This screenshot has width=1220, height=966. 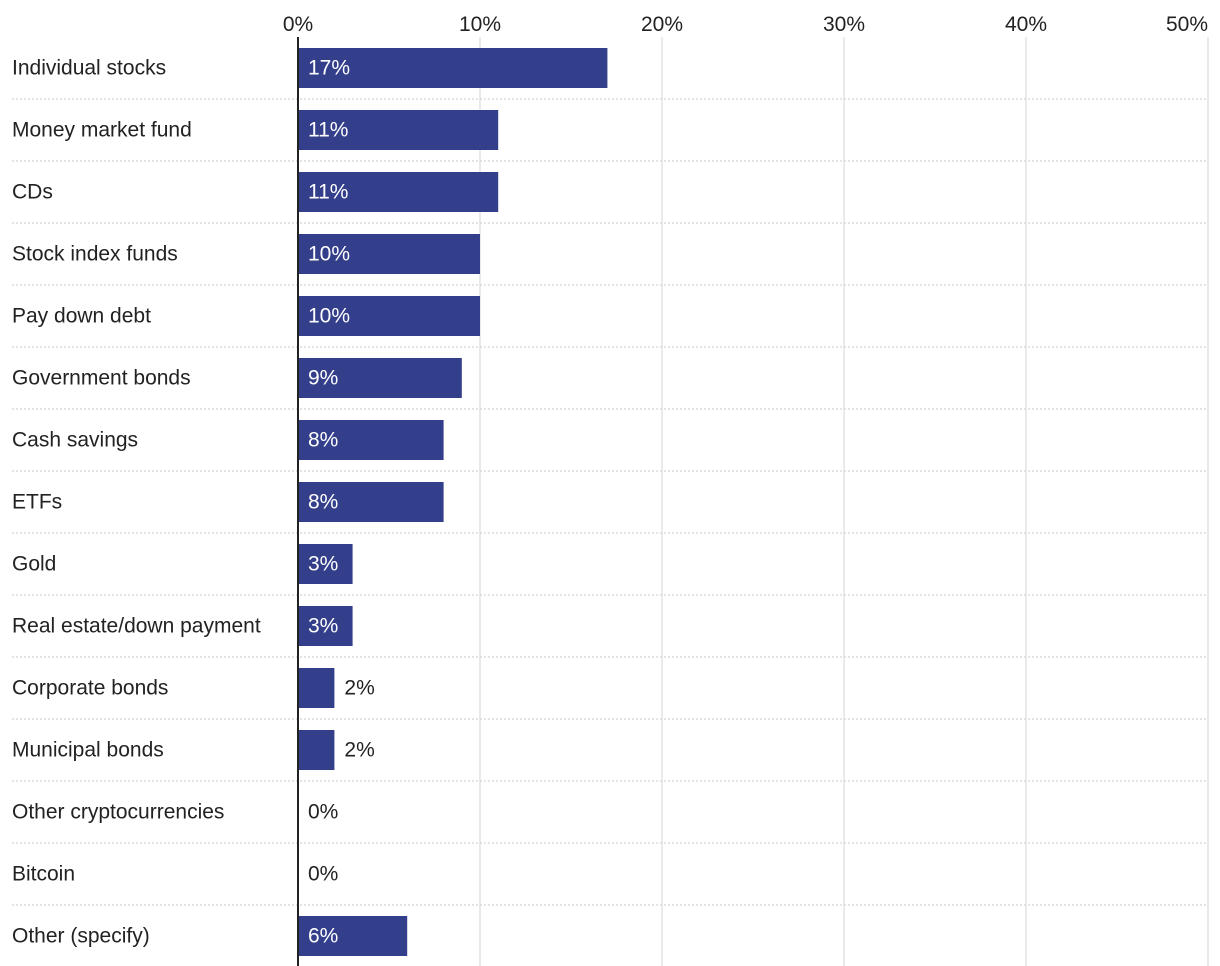 I want to click on x-tick-label: 40%, so click(x=1026, y=24).